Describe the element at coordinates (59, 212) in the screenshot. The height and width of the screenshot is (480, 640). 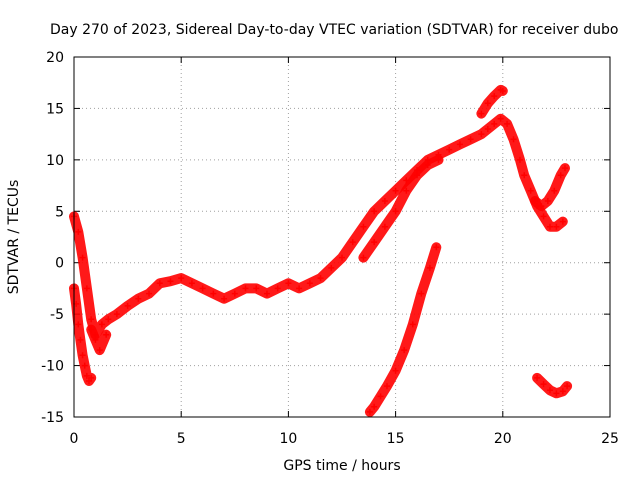
I see `y-tick-label: 5` at that location.